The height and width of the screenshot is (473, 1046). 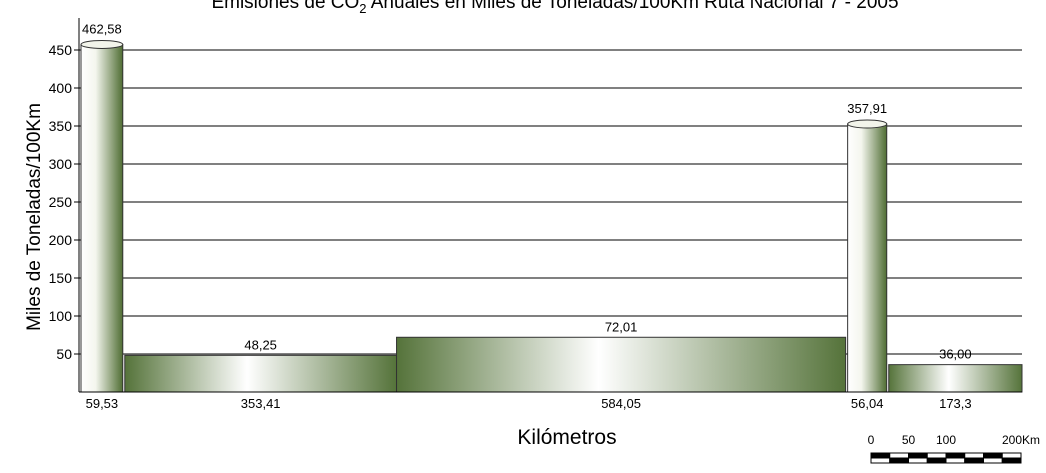 I want to click on scale-bar-label: 0, so click(x=871, y=440).